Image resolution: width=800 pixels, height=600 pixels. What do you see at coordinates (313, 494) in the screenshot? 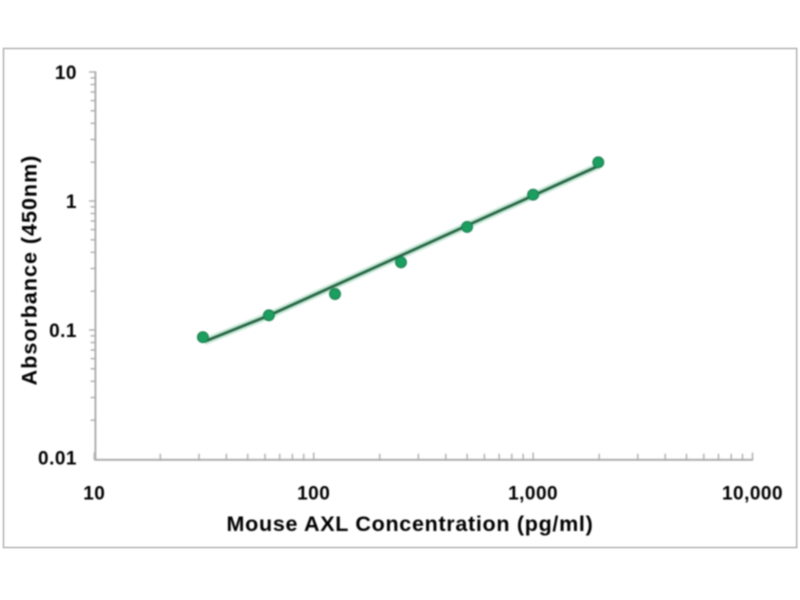
I see `svg-text: 100` at bounding box center [313, 494].